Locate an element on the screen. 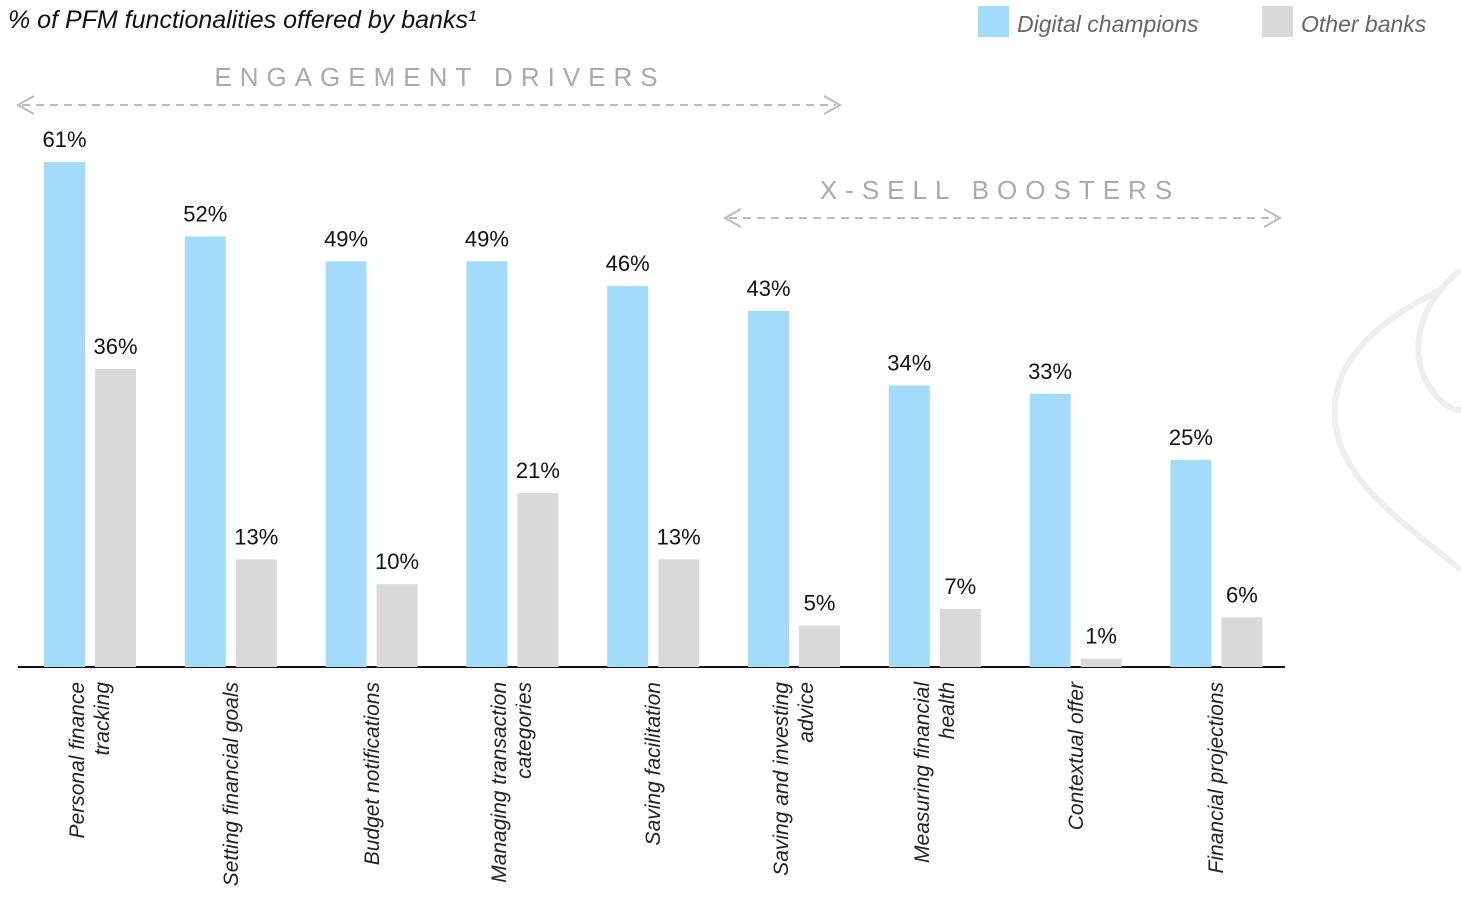 This screenshot has width=1461, height=907. value-label: 5% is located at coordinates (820, 603).